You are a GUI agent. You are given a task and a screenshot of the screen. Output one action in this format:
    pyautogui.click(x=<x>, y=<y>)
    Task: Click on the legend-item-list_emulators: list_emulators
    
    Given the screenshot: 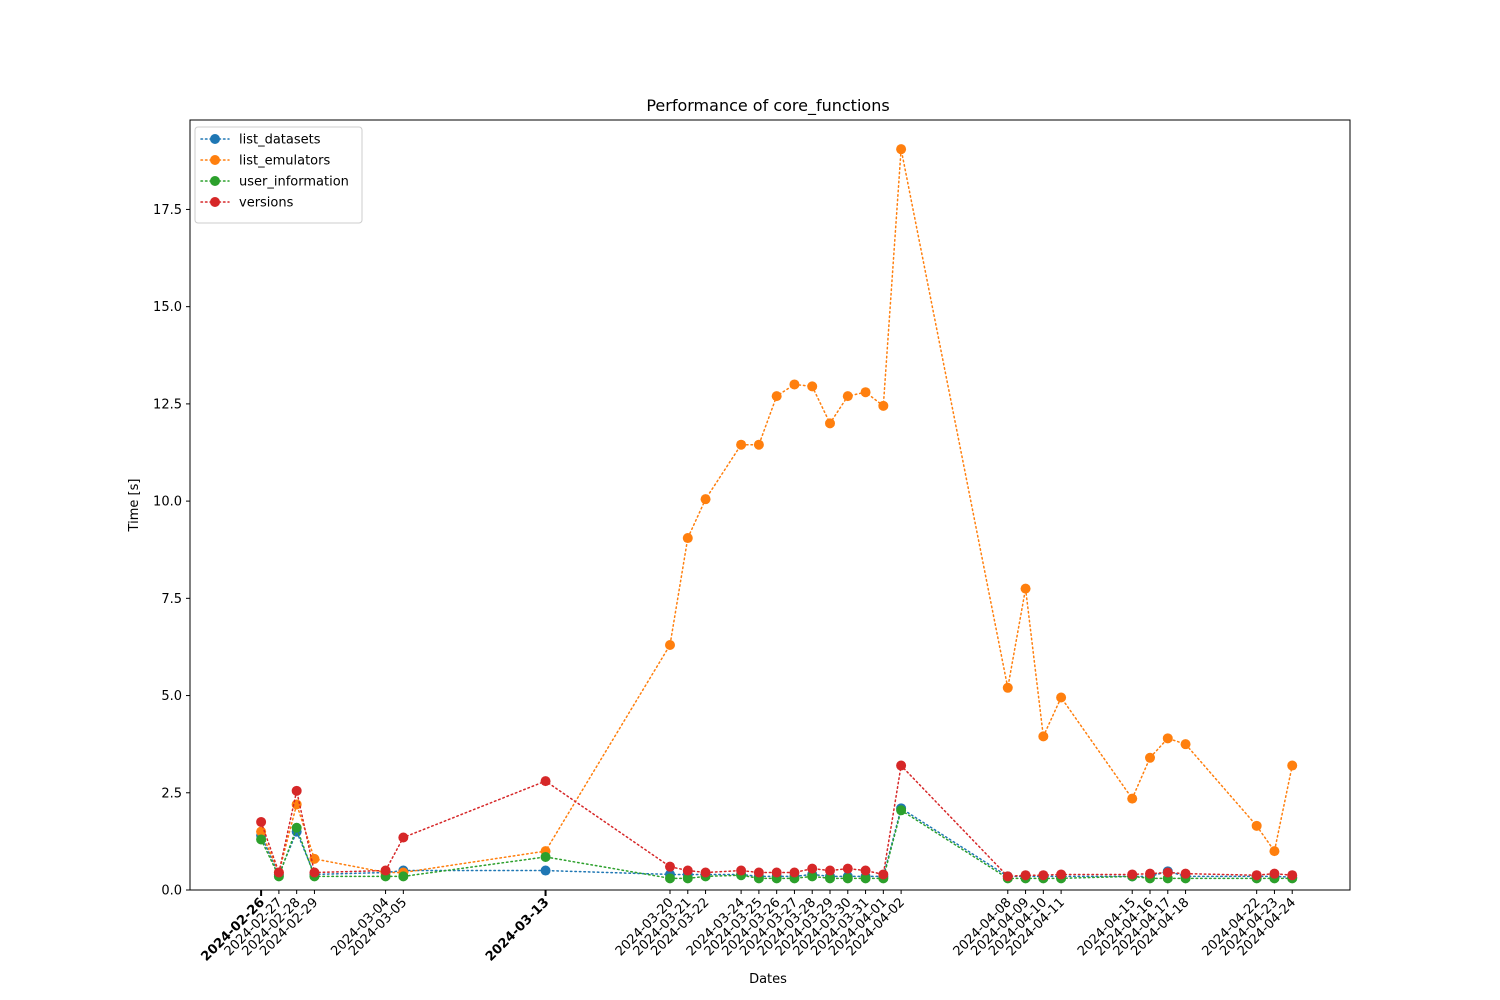 What is the action you would take?
    pyautogui.click(x=265, y=161)
    